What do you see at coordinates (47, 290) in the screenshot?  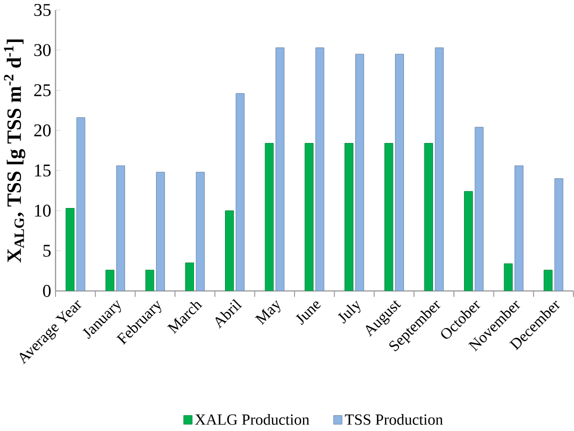 I see `y-tick-label: 0` at bounding box center [47, 290].